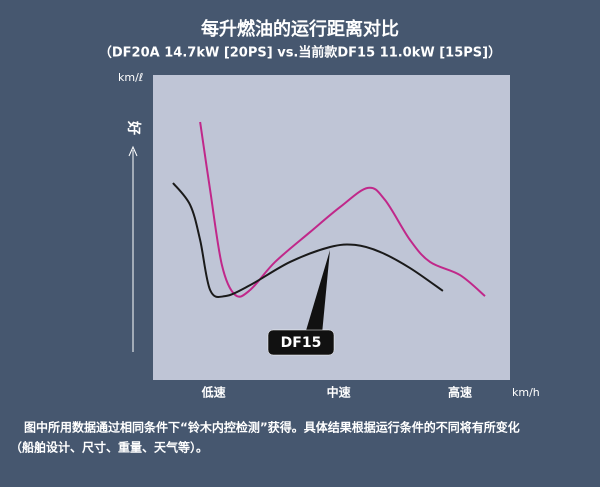  What do you see at coordinates (317, 292) in the screenshot?
I see `callout-pointer` at bounding box center [317, 292].